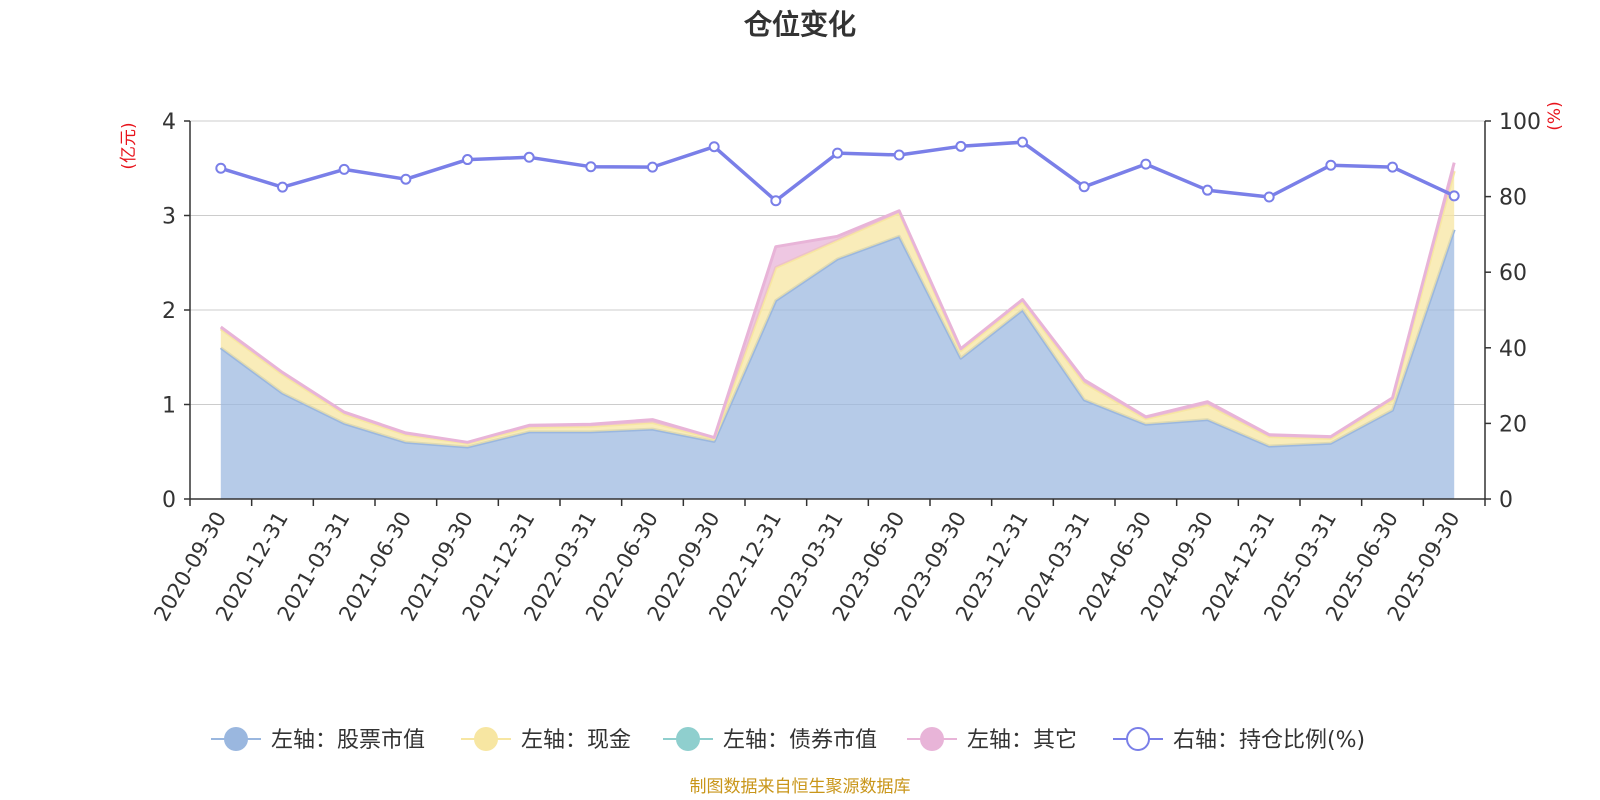 This screenshot has height=800, width=1600. Describe the element at coordinates (169, 122) in the screenshot. I see `left-axis-tick-label: 4` at that location.